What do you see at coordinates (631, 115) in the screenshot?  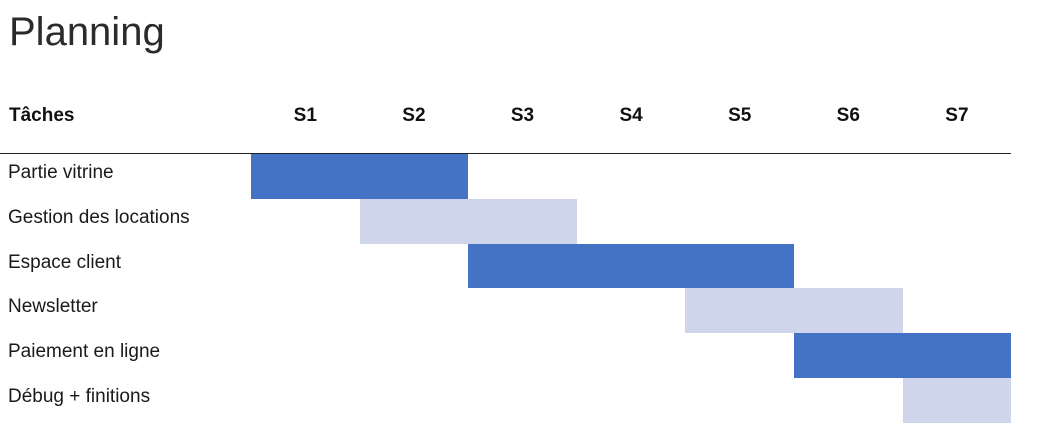 I see `week-header-s4: S4` at bounding box center [631, 115].